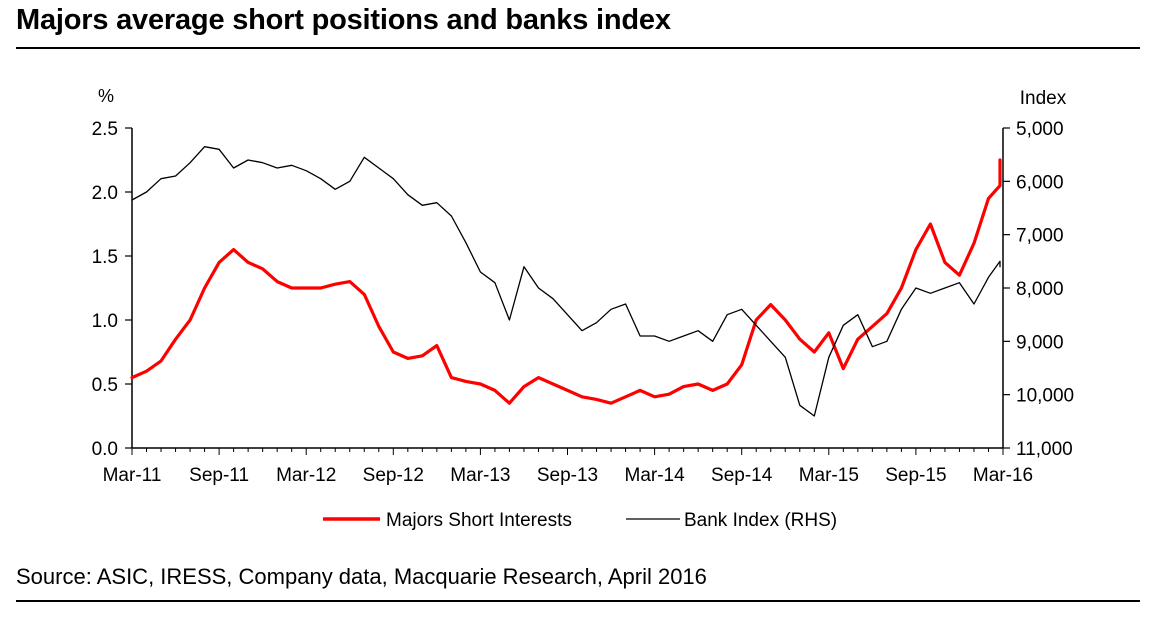  What do you see at coordinates (1040, 342) in the screenshot?
I see `right-tick-label: 9,000` at bounding box center [1040, 342].